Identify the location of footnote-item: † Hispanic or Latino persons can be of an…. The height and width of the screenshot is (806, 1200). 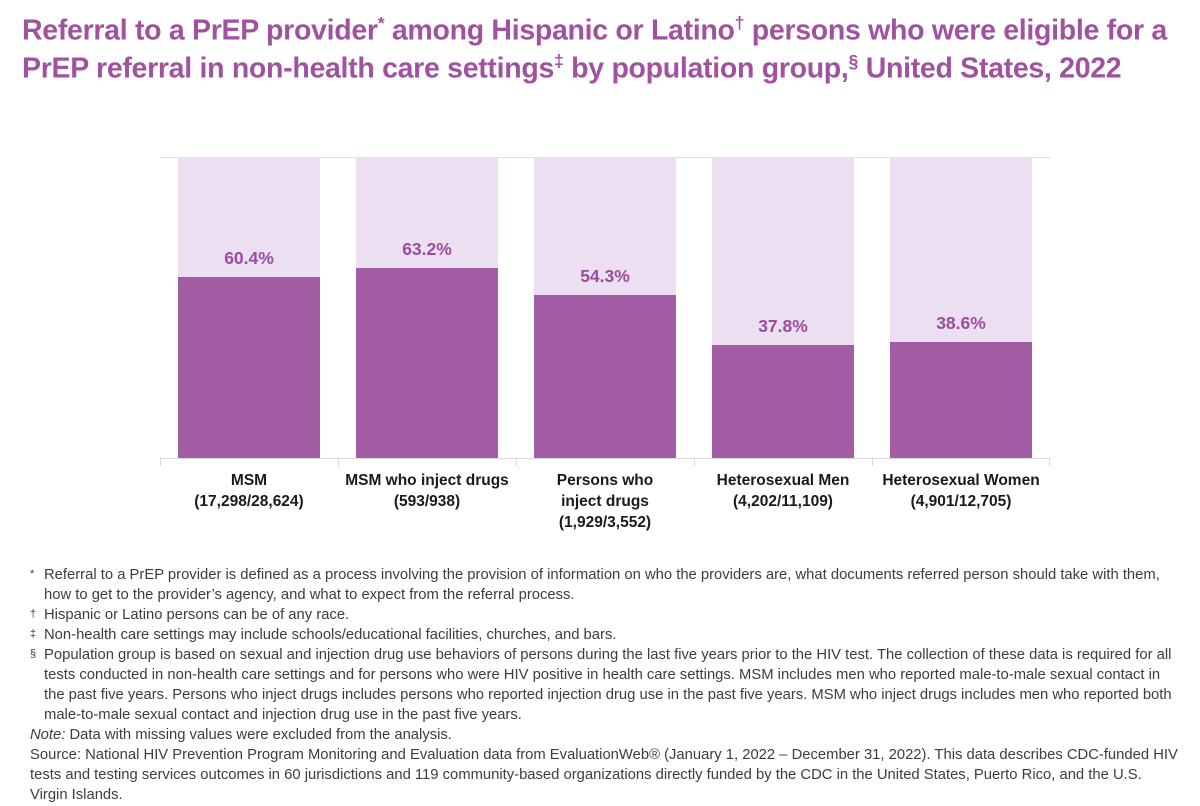
(606, 616).